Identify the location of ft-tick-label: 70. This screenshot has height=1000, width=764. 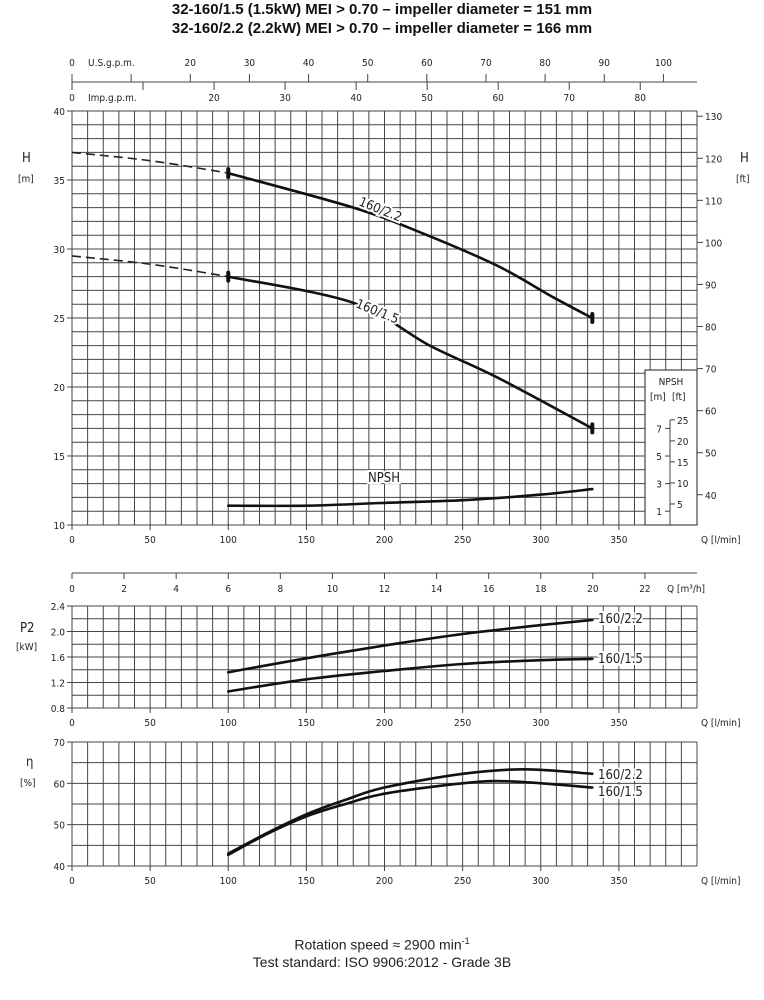
(711, 370).